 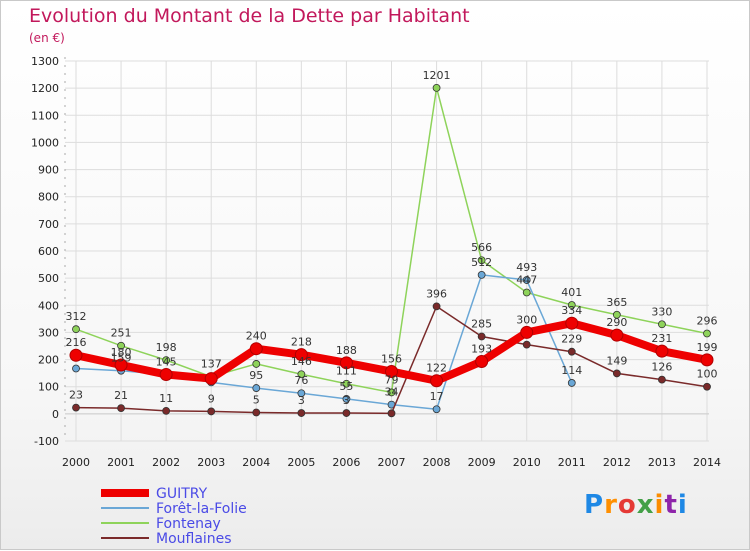 I want to click on y-tick-label: 0, so click(x=55, y=414).